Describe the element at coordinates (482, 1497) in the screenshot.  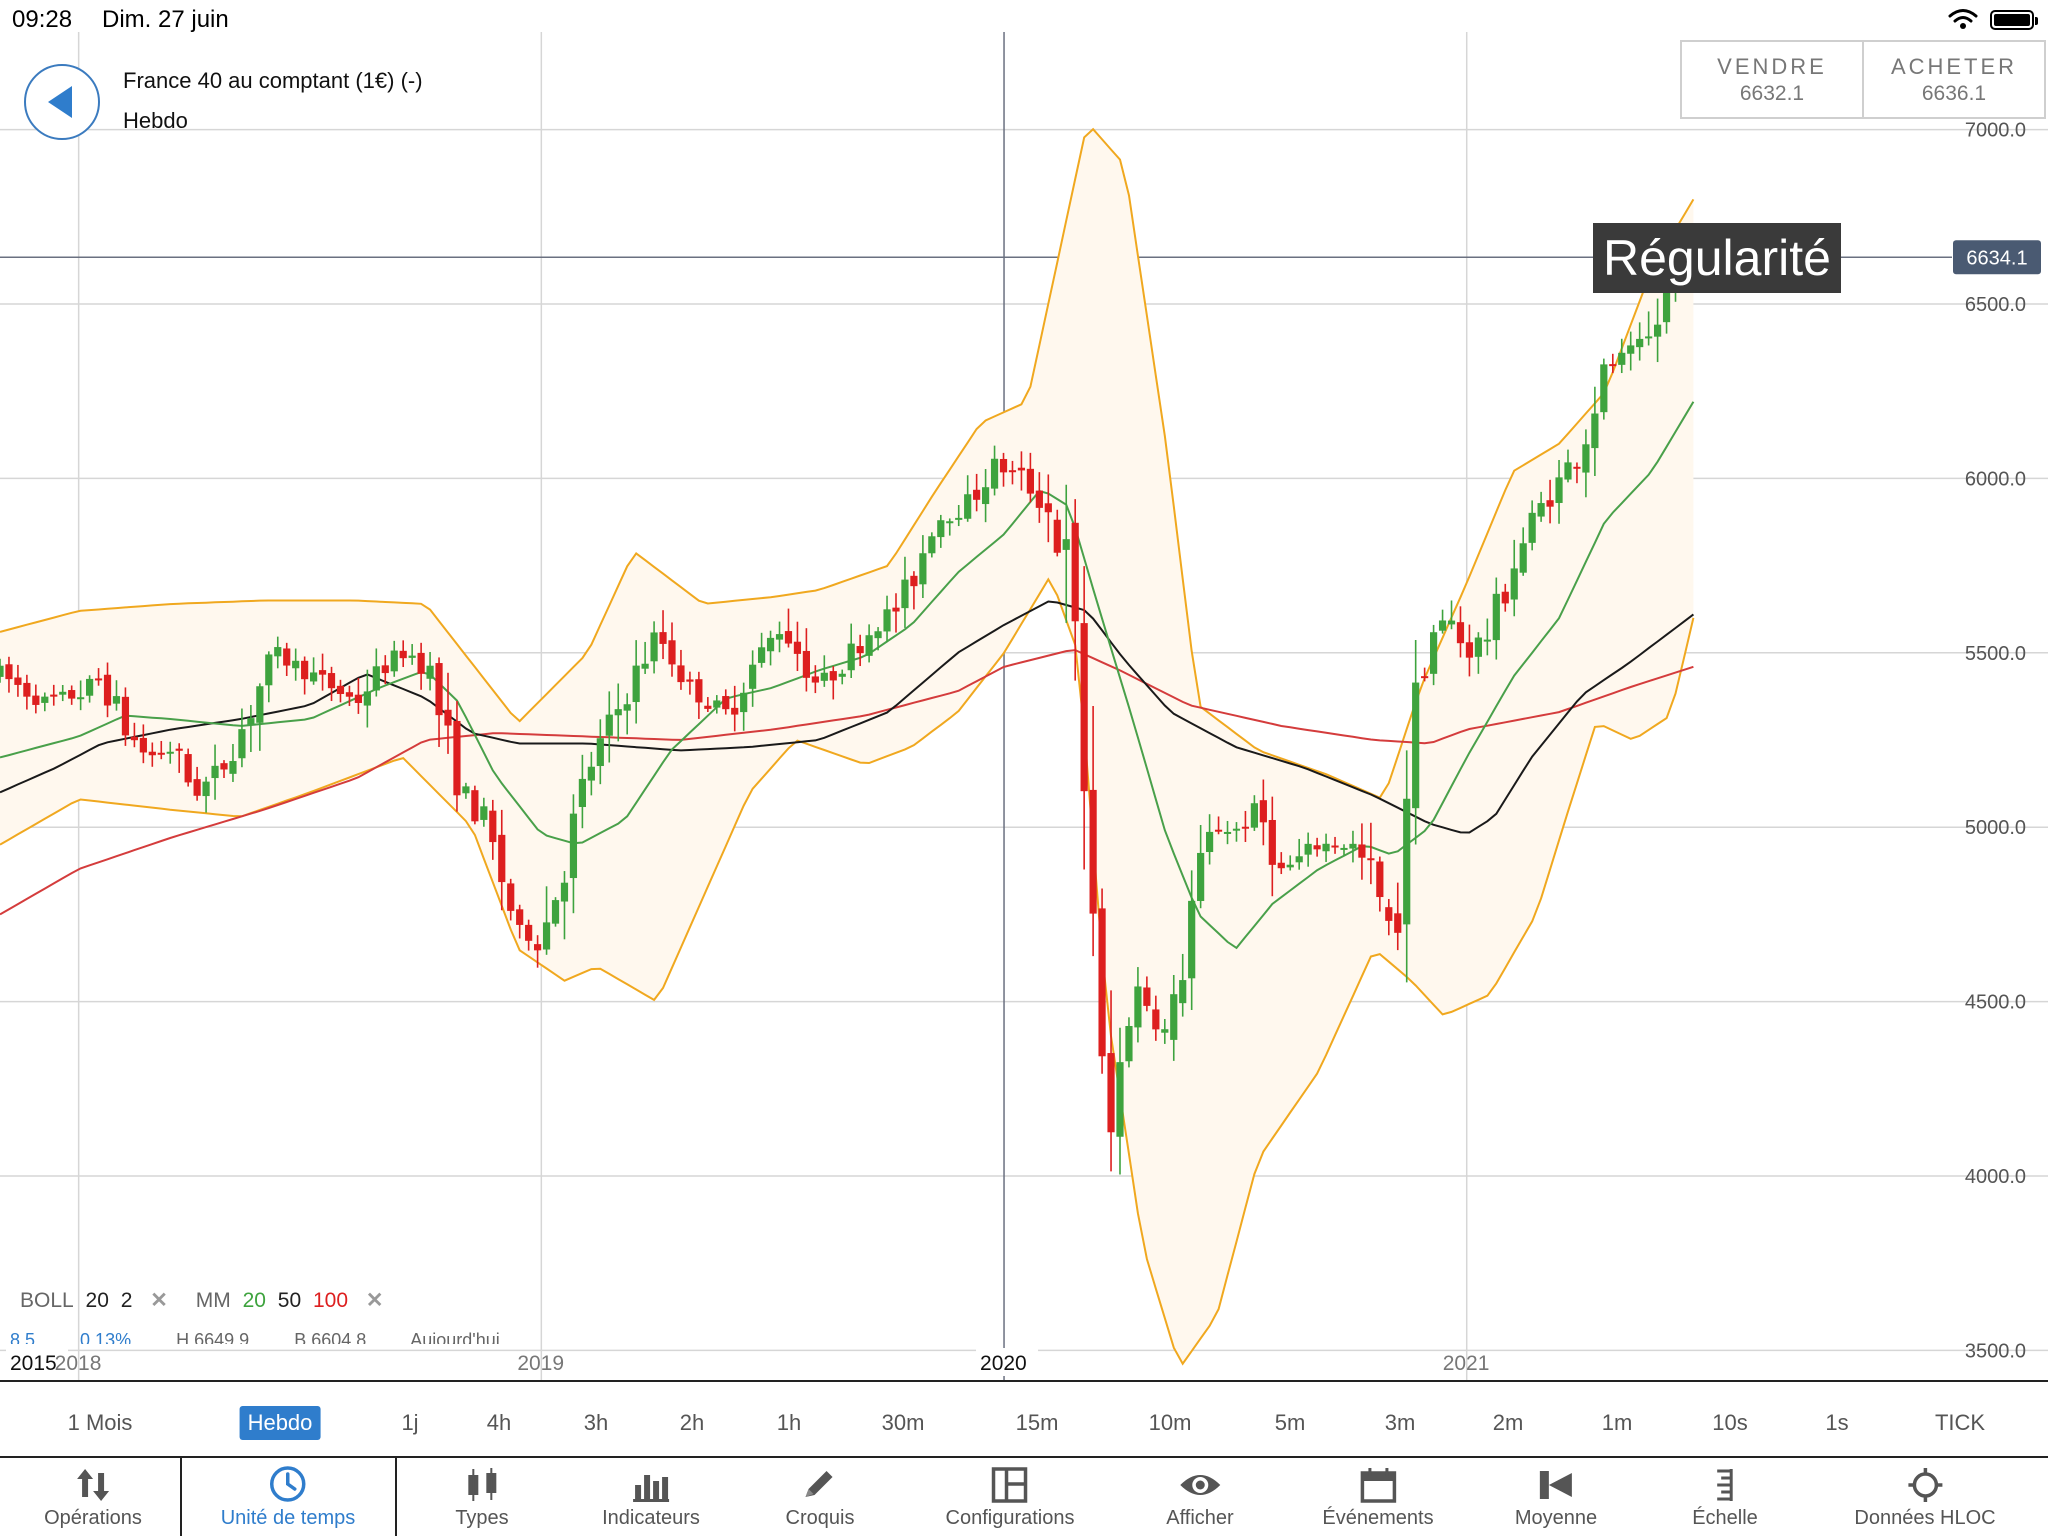
I see `types-button: Types` at that location.